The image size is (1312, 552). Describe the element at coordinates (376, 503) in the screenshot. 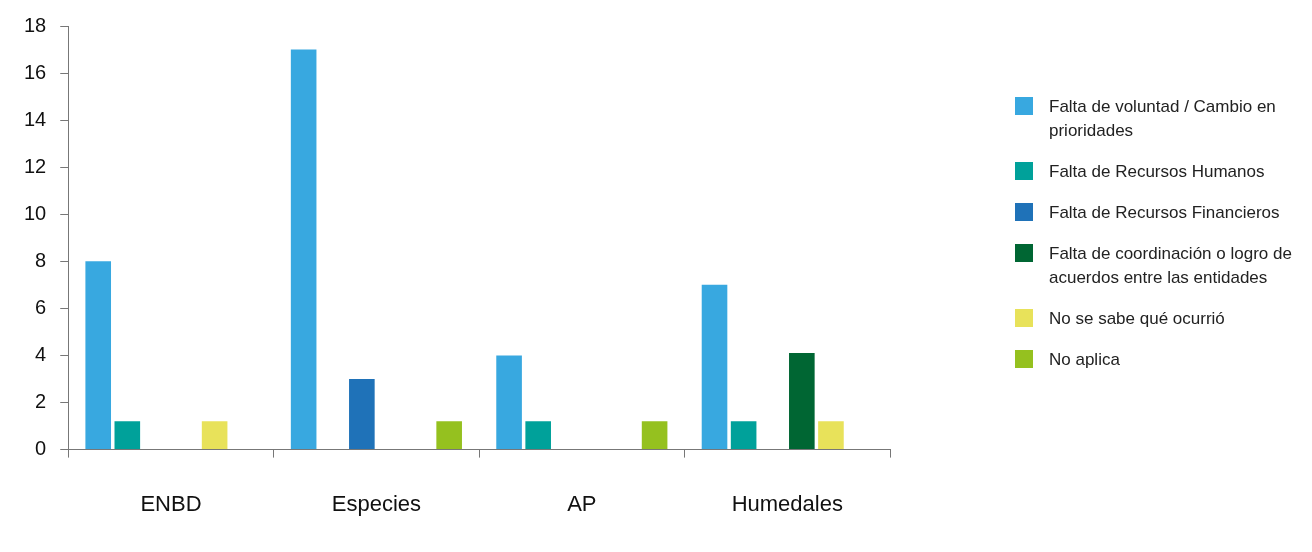

I see `x-tick-label: Especies` at that location.